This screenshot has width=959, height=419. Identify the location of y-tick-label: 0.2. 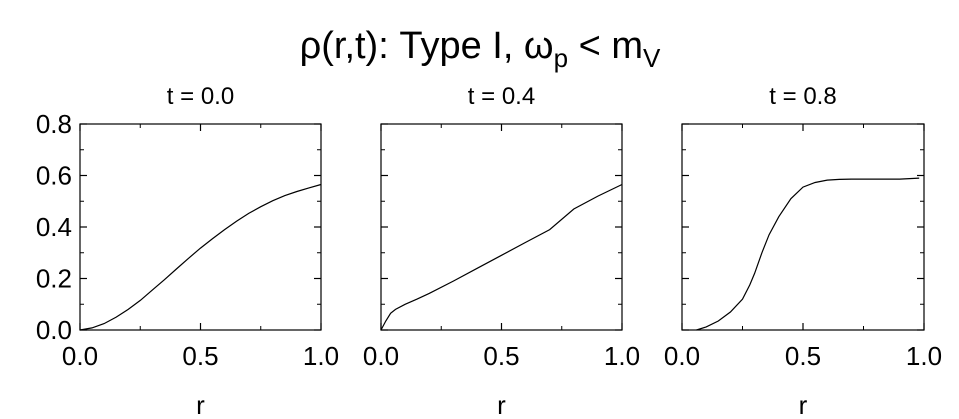
(54, 279).